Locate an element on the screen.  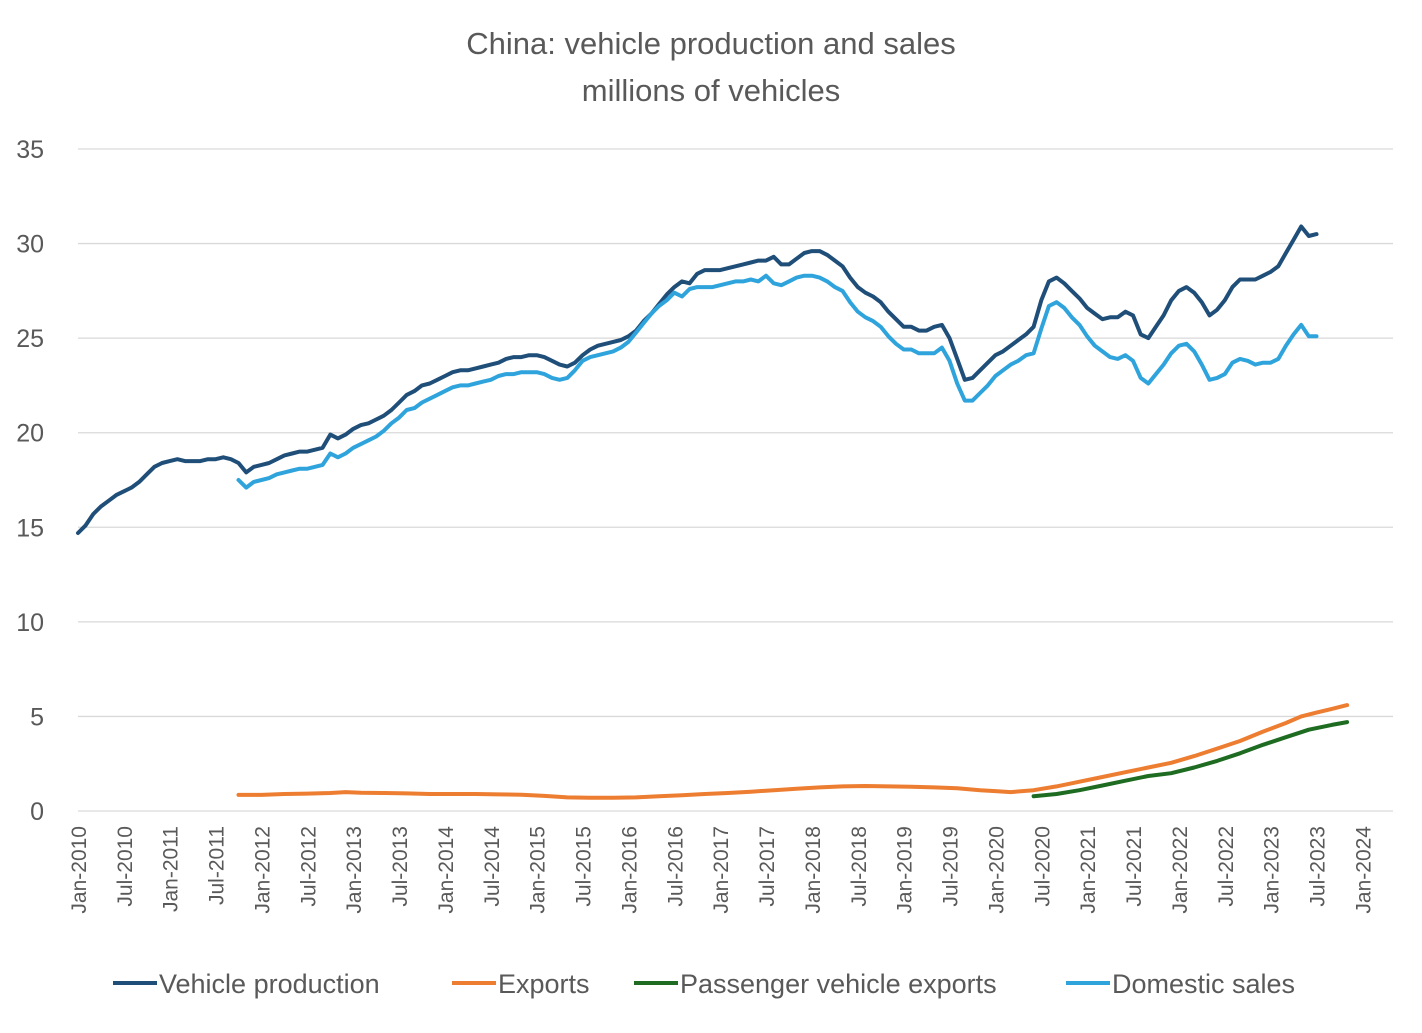
legend-label-domestic-sales: Domestic sales is located at coordinates (1203, 984).